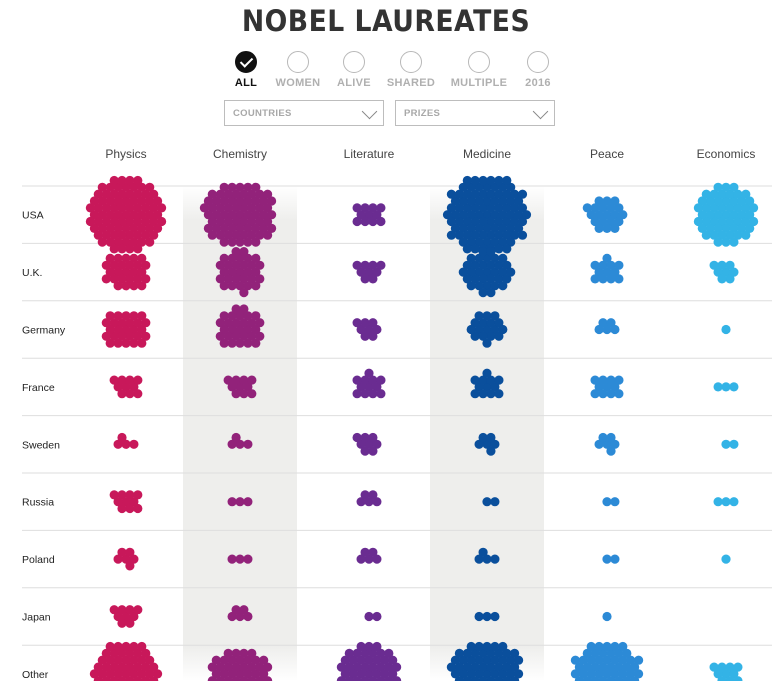 Image resolution: width=772 pixels, height=681 pixels. I want to click on column-header-peace: Peace, so click(607, 154).